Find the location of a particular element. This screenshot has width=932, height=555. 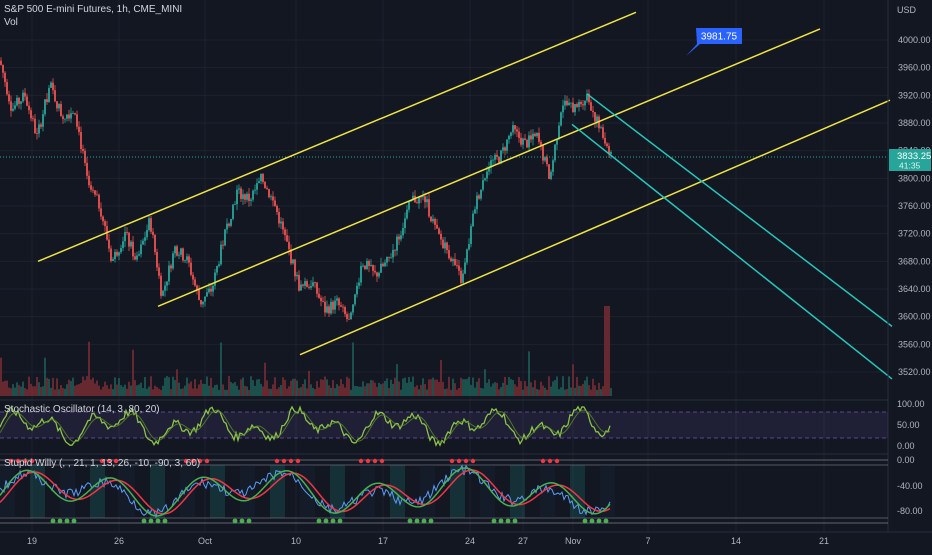

time-tick-label: 27 is located at coordinates (523, 541).